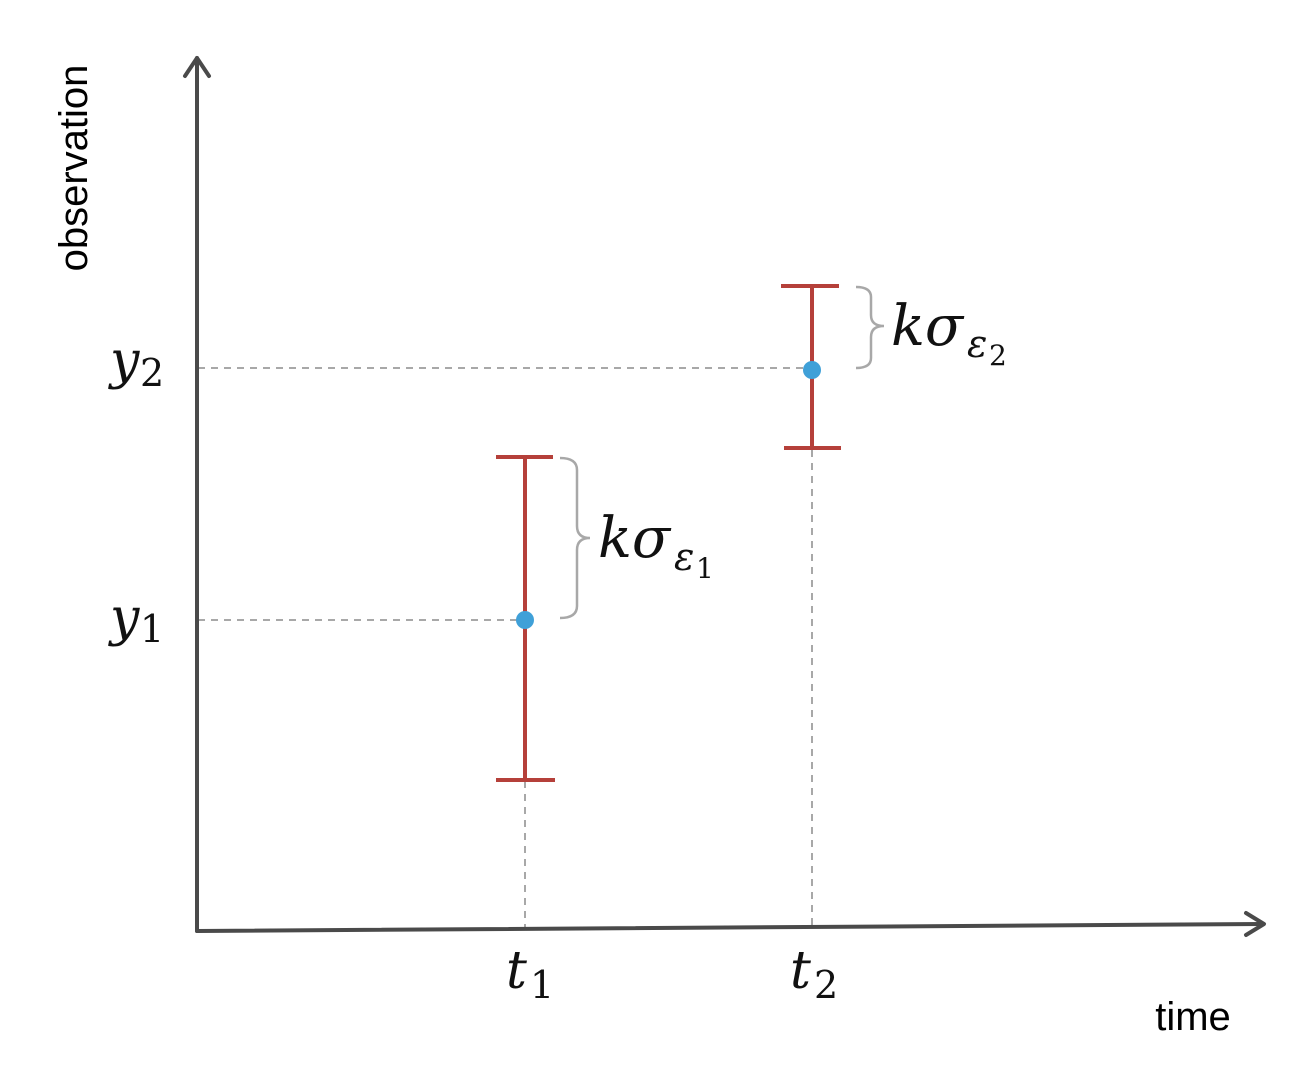  I want to click on y-tick-label-2: y 2, so click(136, 363).